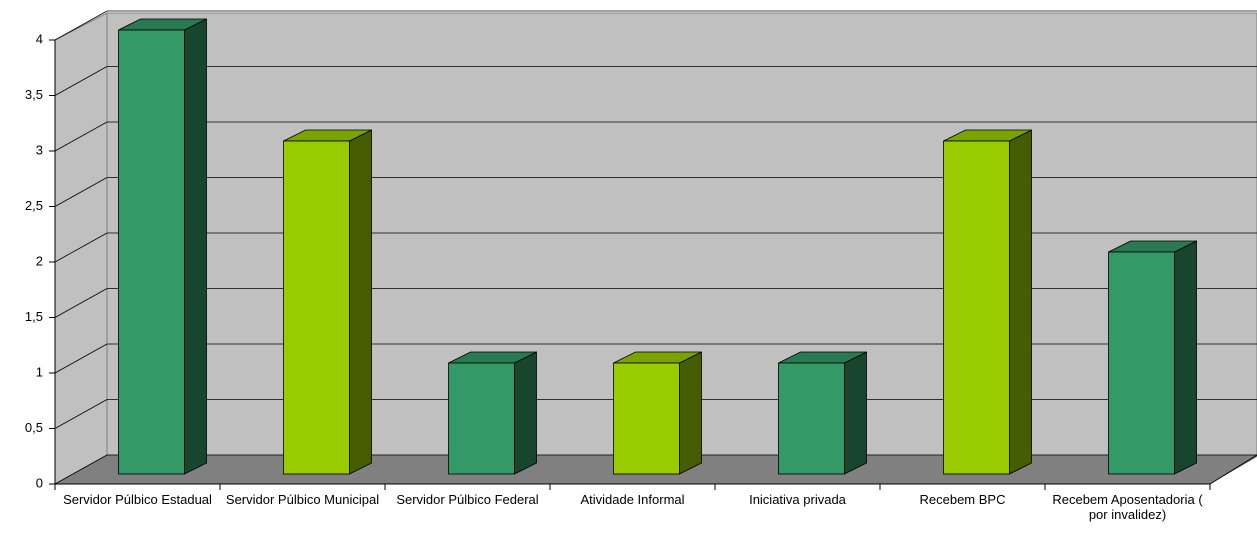 This screenshot has height=542, width=1257. I want to click on y-tick-label: 2,5, so click(34, 205).